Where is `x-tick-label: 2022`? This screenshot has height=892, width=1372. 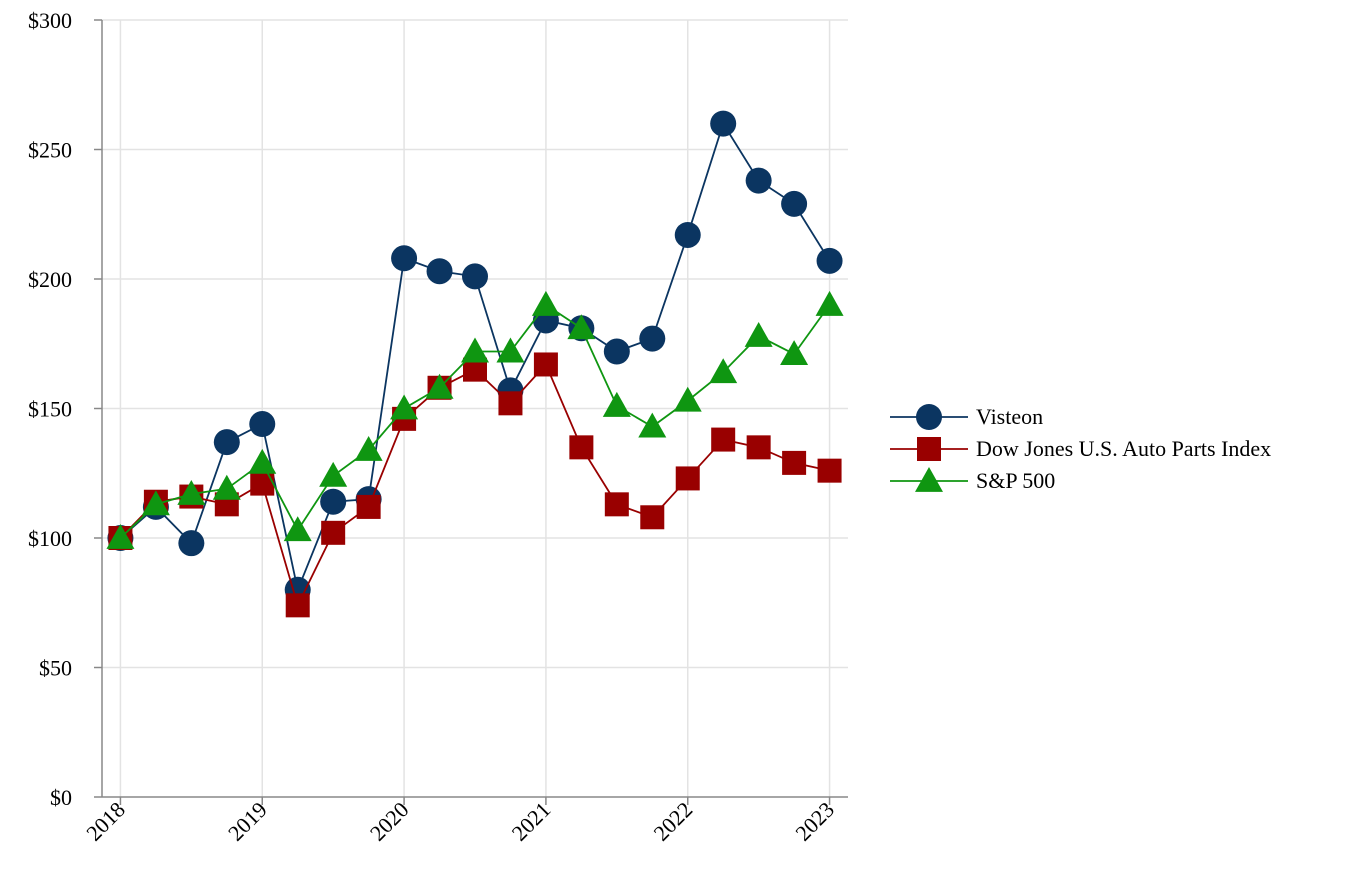
x-tick-label: 2022 is located at coordinates (672, 821).